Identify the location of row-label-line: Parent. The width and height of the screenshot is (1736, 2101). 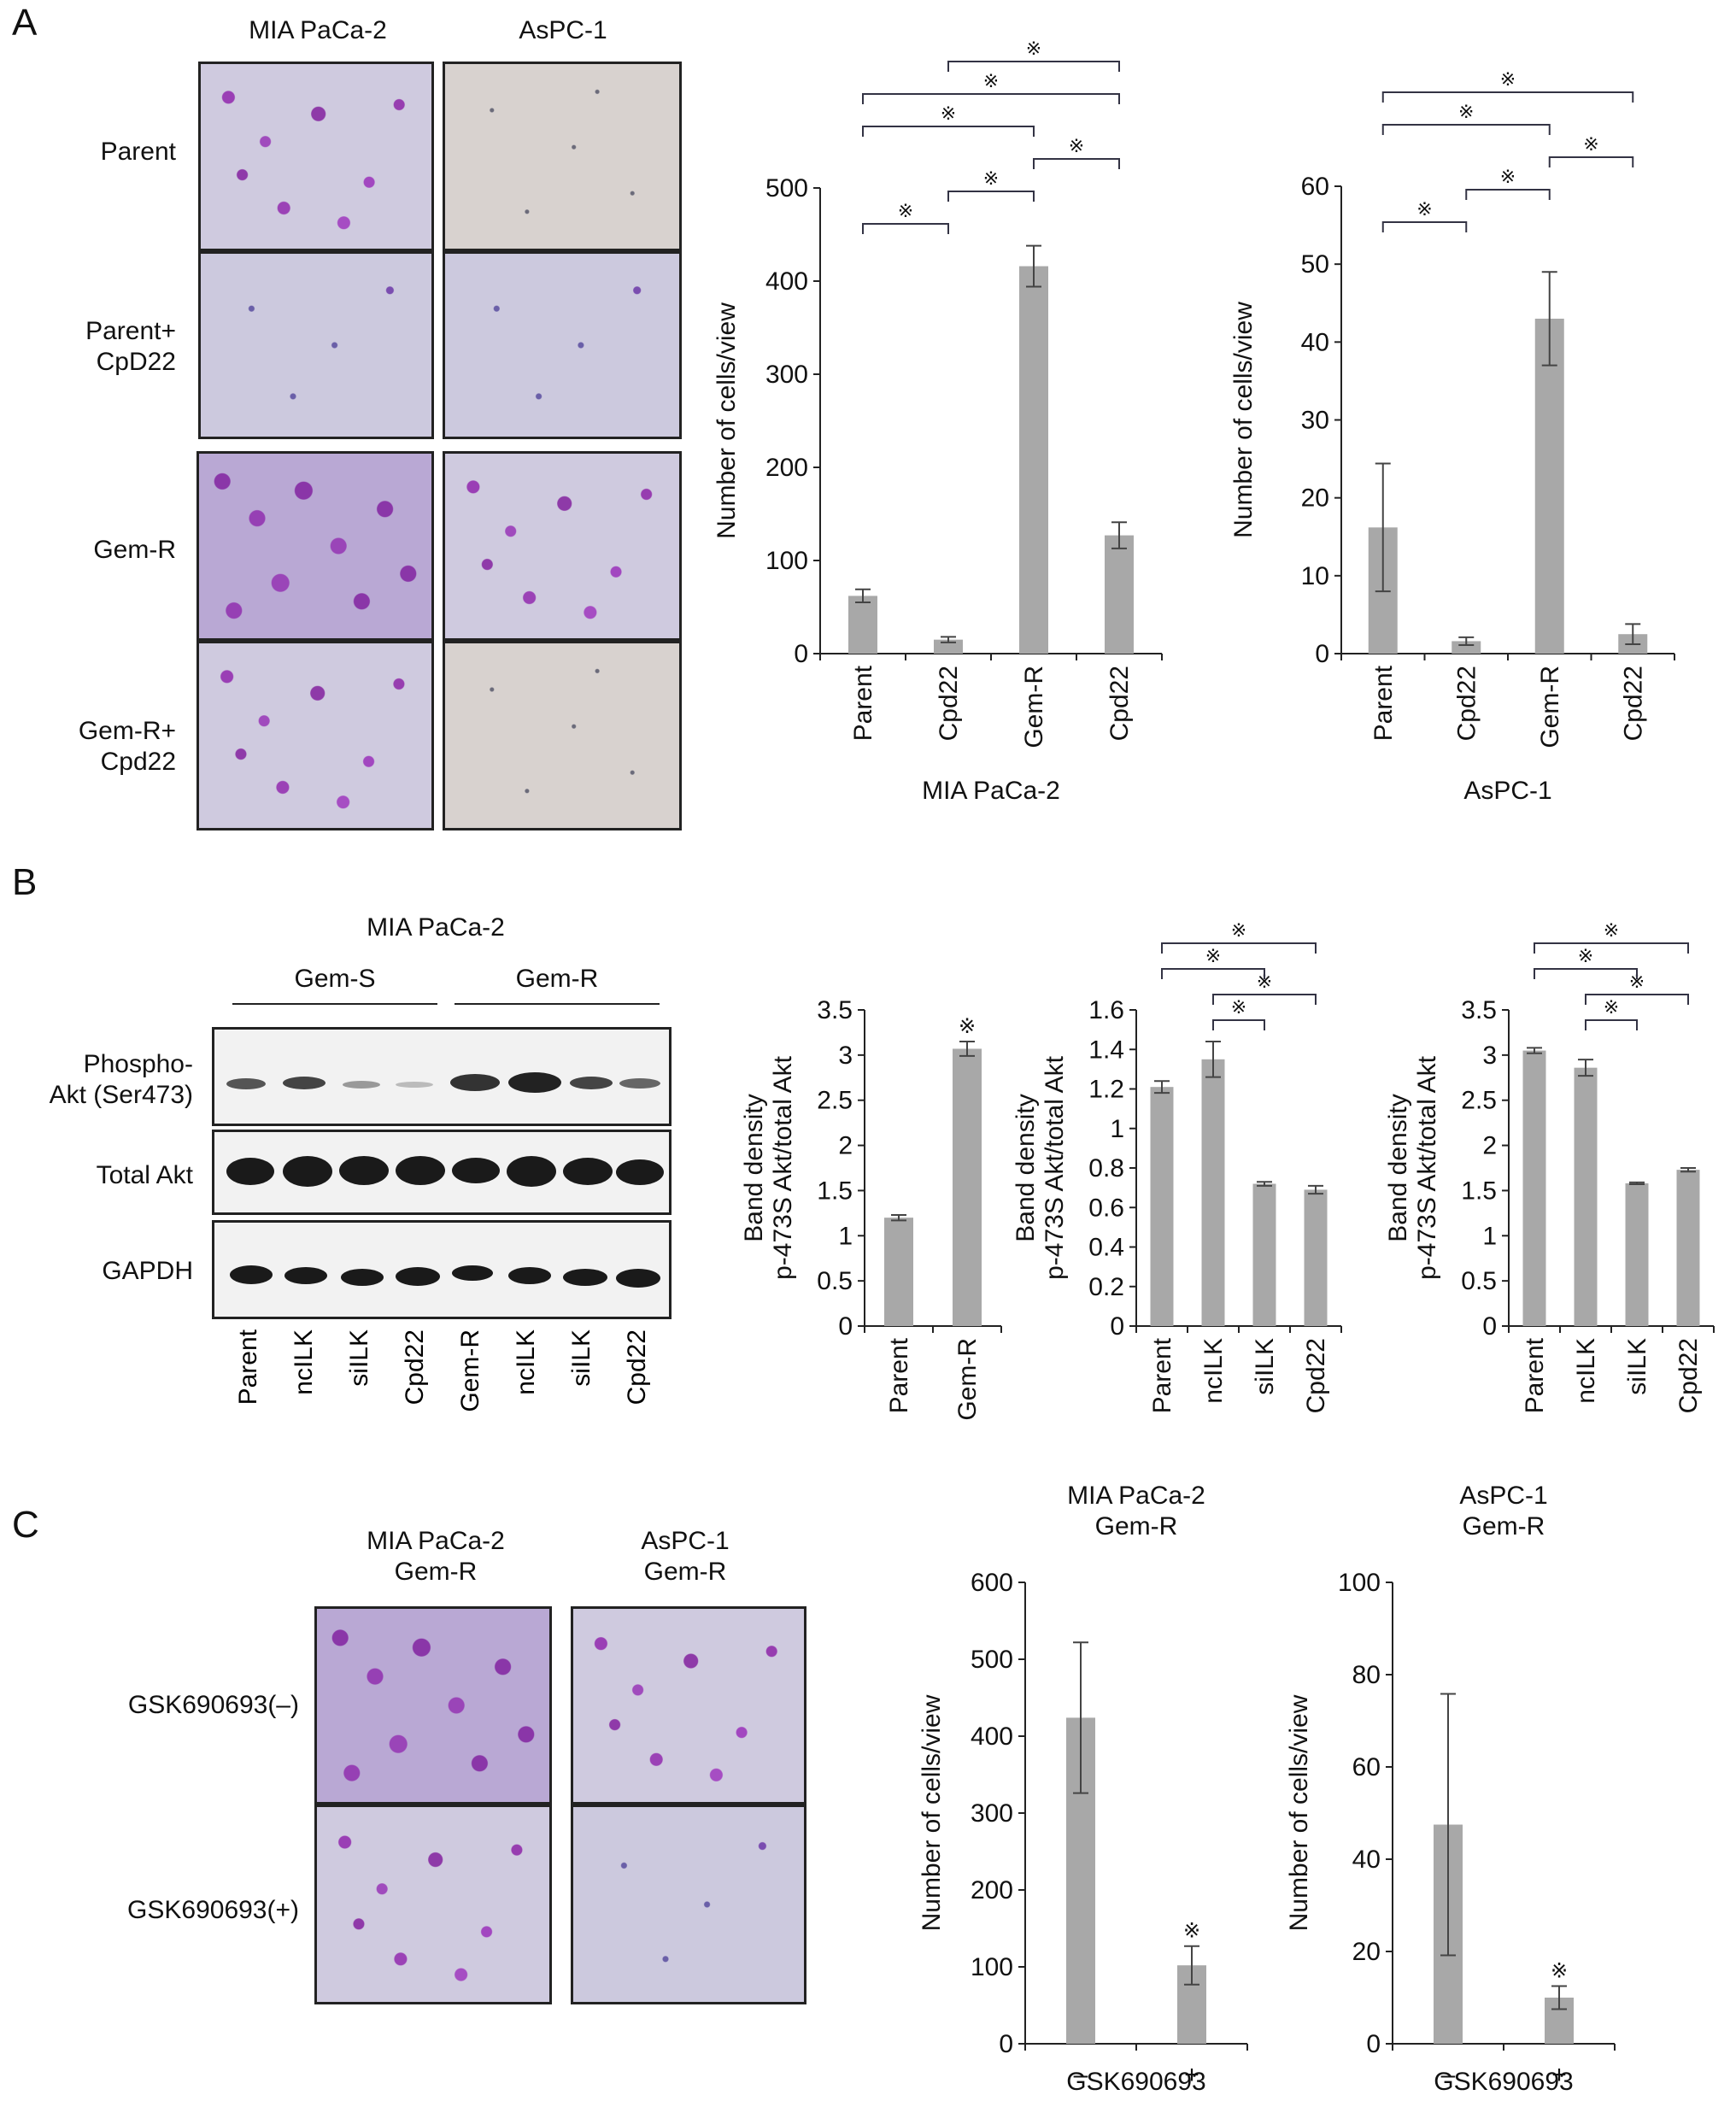
(138, 152).